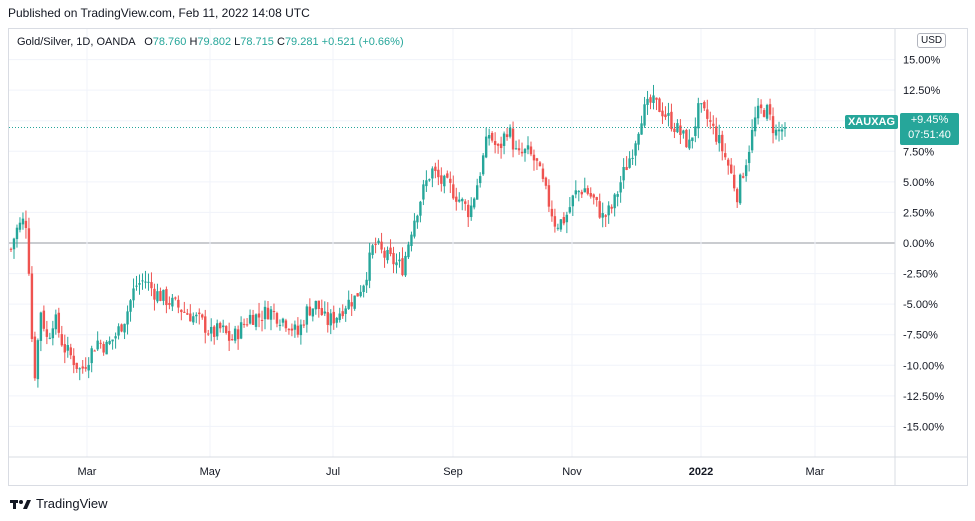 Image resolution: width=975 pixels, height=521 pixels. I want to click on y-tick-label: 2.50%, so click(918, 213).